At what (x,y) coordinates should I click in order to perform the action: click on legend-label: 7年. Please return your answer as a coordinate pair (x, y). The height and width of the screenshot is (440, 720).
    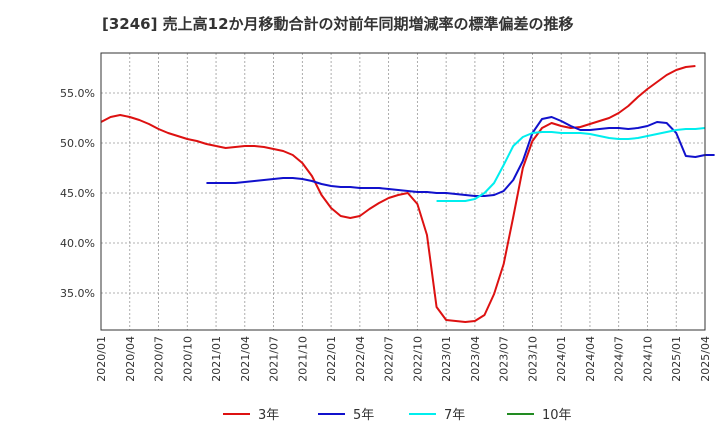
    Looking at the image, I should click on (454, 415).